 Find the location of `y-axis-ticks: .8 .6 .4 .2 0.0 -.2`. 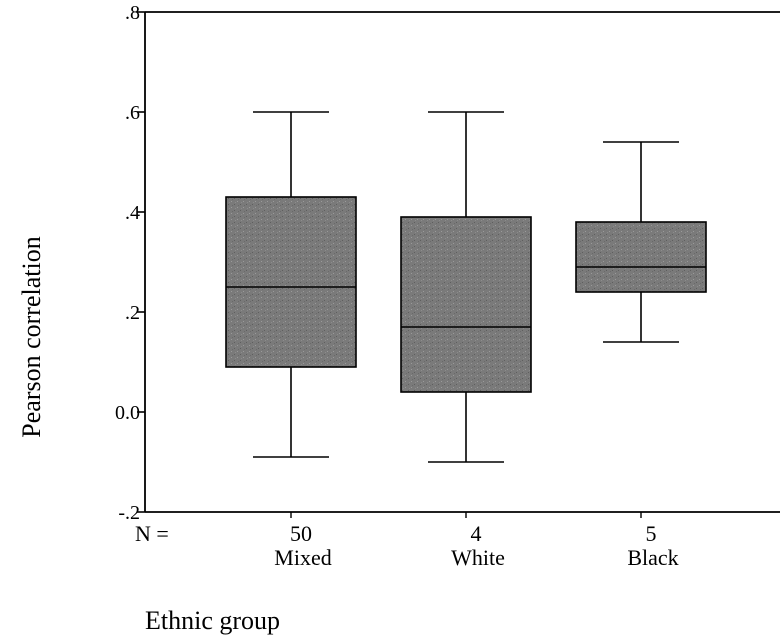

y-axis-ticks: .8 .6 .4 .2 0.0 -.2 is located at coordinates (130, 263).